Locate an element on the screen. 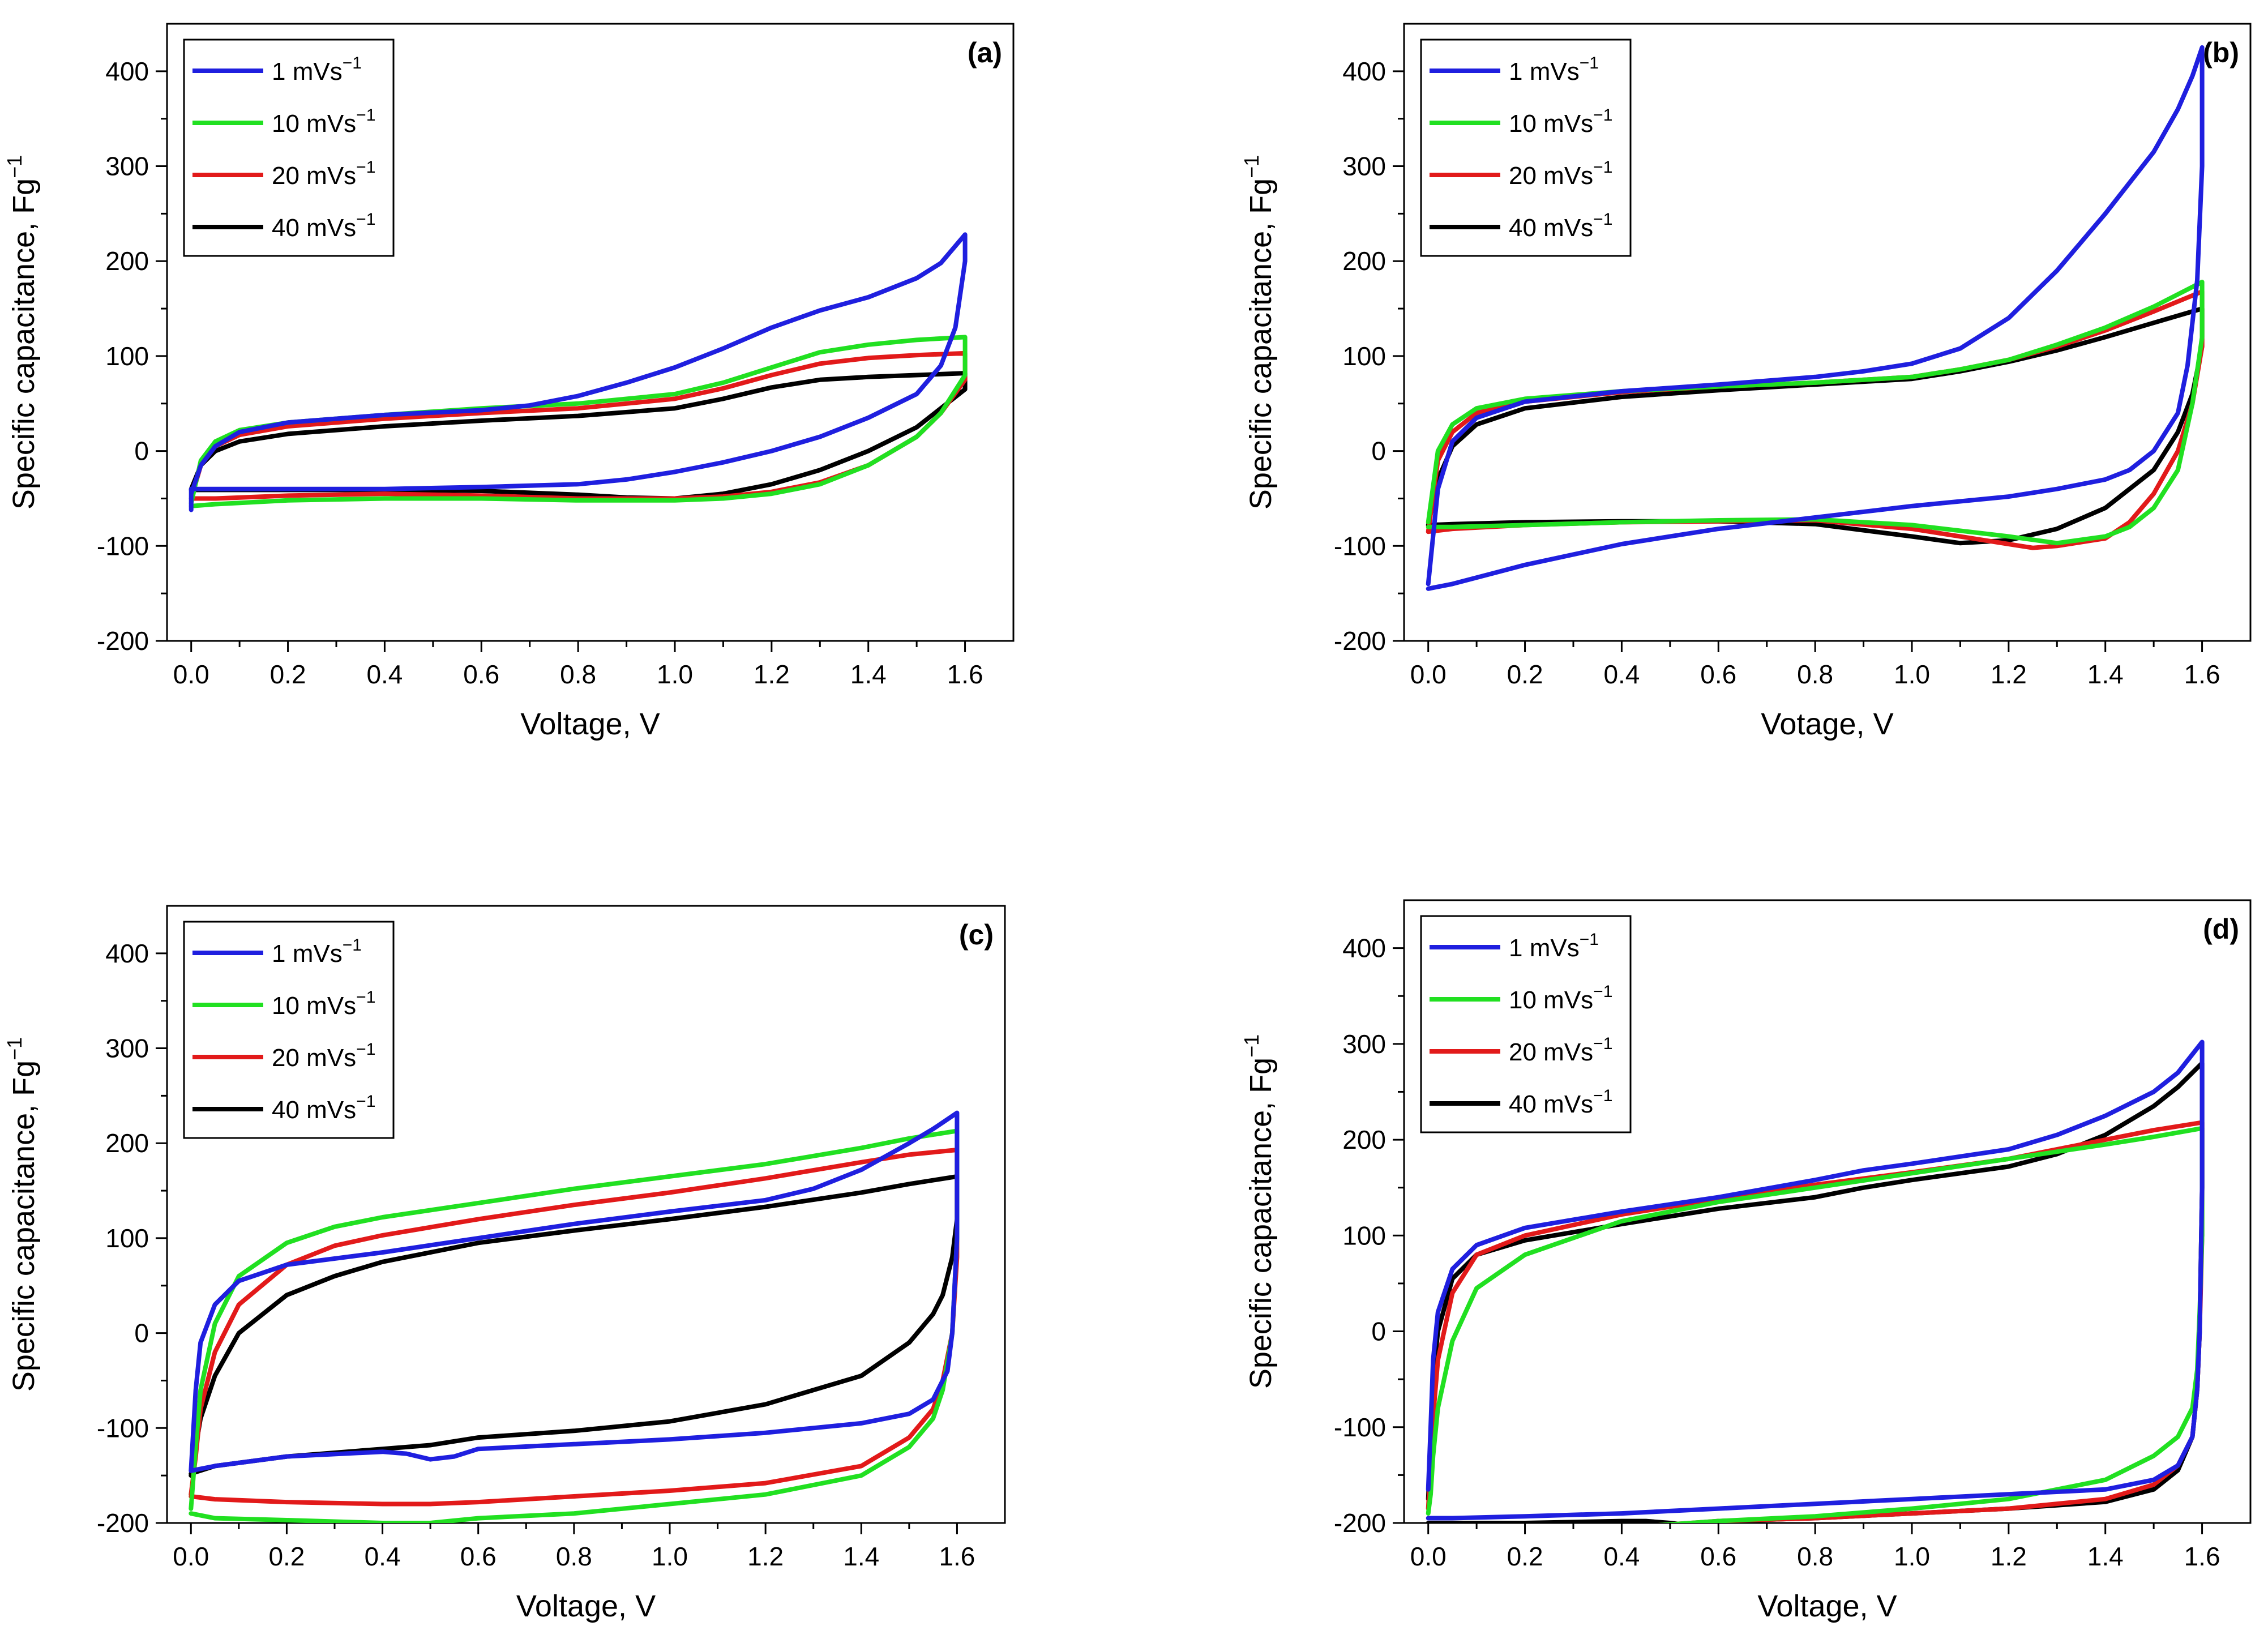 The image size is (2268, 1643). y-tick-label: -200 is located at coordinates (123, 1523).